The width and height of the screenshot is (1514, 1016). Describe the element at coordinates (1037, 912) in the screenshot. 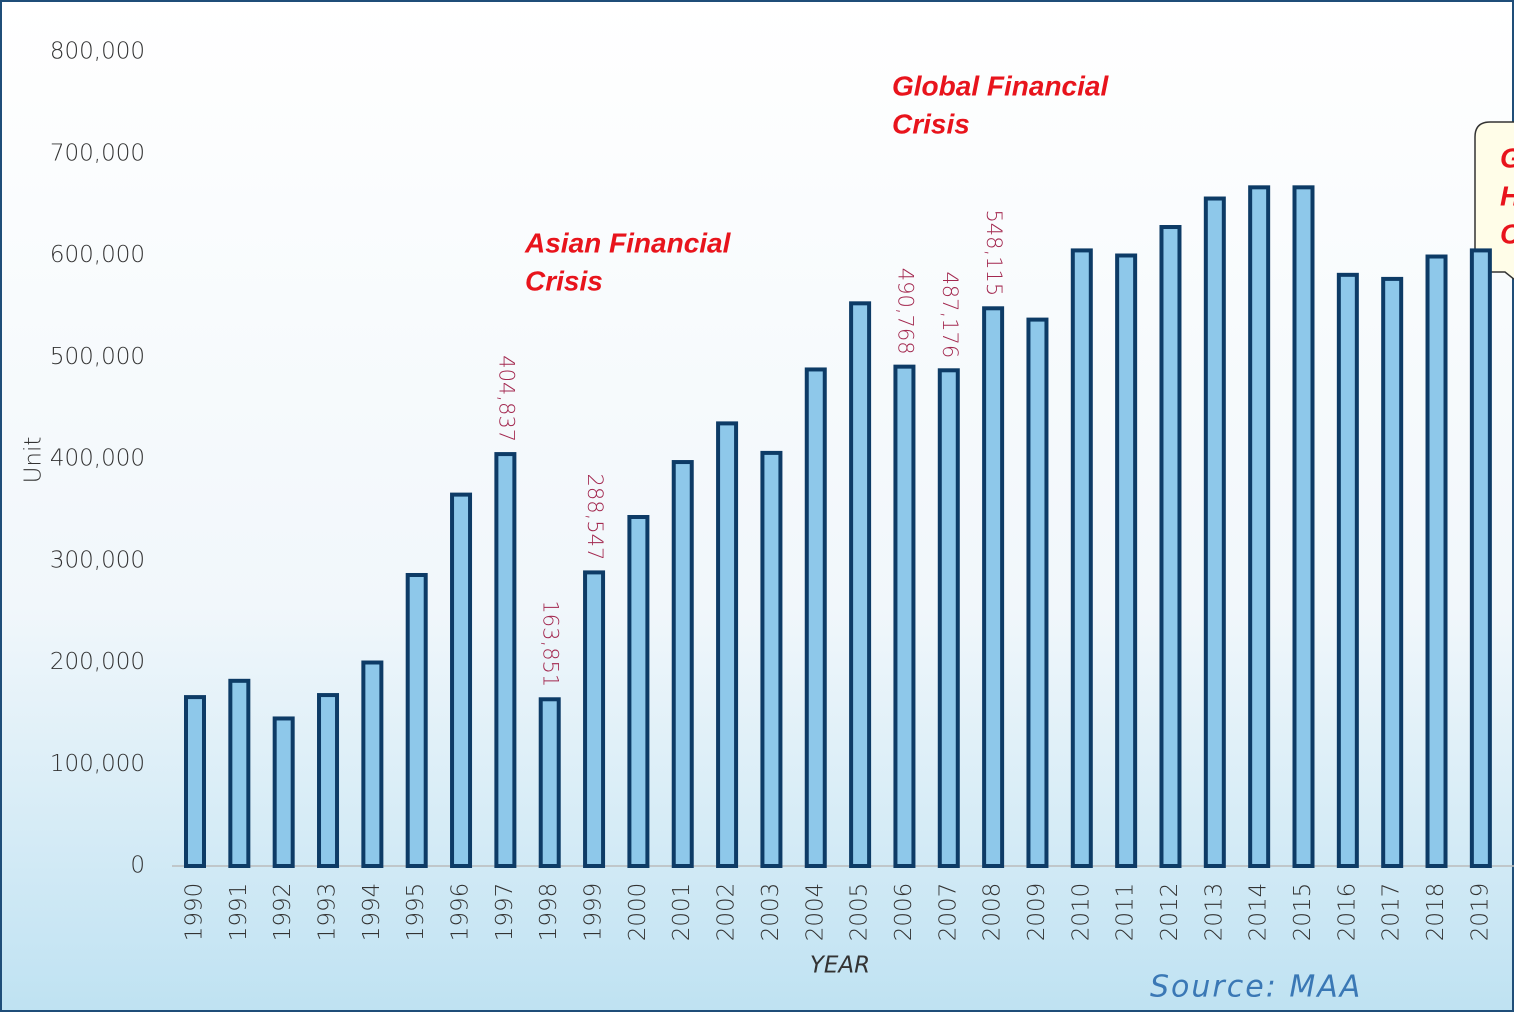

I see `x-tick-label: 2009` at that location.